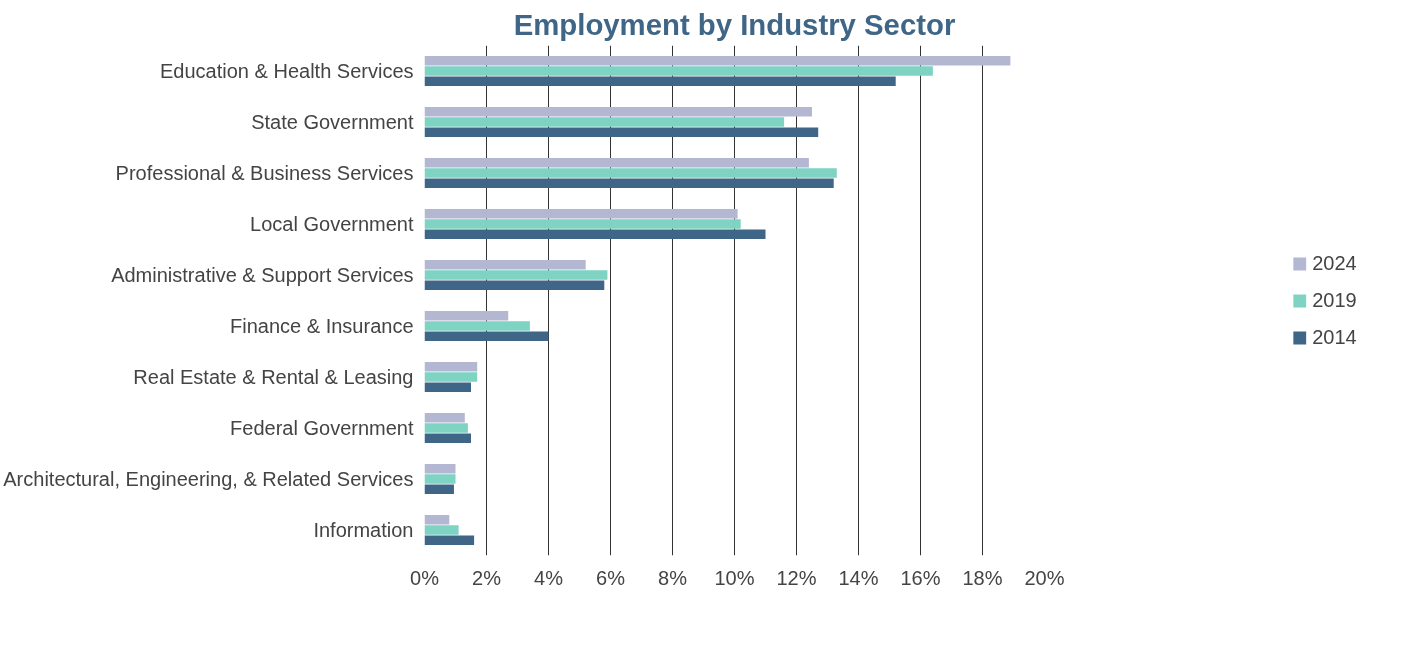 This screenshot has height=648, width=1420. Describe the element at coordinates (796, 577) in the screenshot. I see `x-tick-label: 12%` at that location.